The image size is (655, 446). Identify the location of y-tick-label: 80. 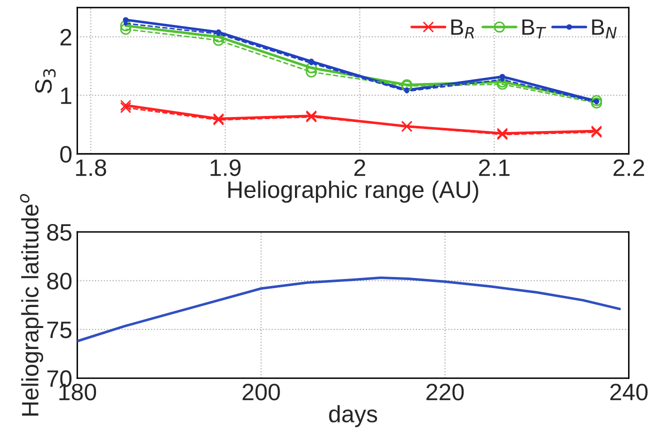
(59, 281).